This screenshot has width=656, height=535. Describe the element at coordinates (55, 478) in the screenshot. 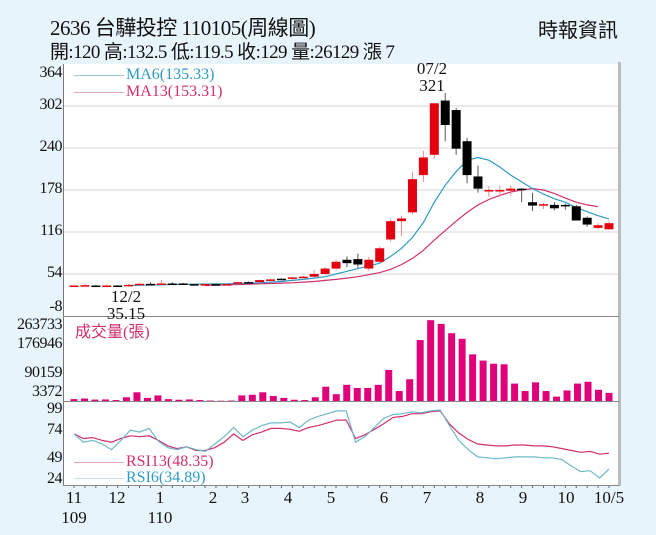

I see `rsi-tick-label: 24` at that location.